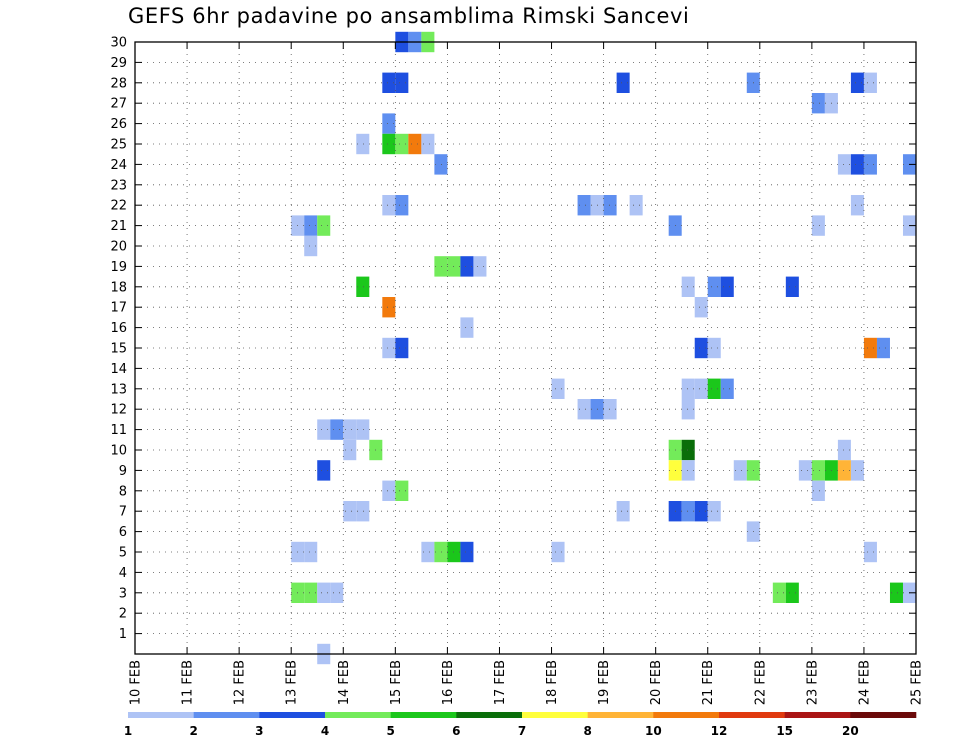 This screenshot has width=960, height=742. What do you see at coordinates (136, 682) in the screenshot?
I see `x-tick-label: 10 FEB` at bounding box center [136, 682].